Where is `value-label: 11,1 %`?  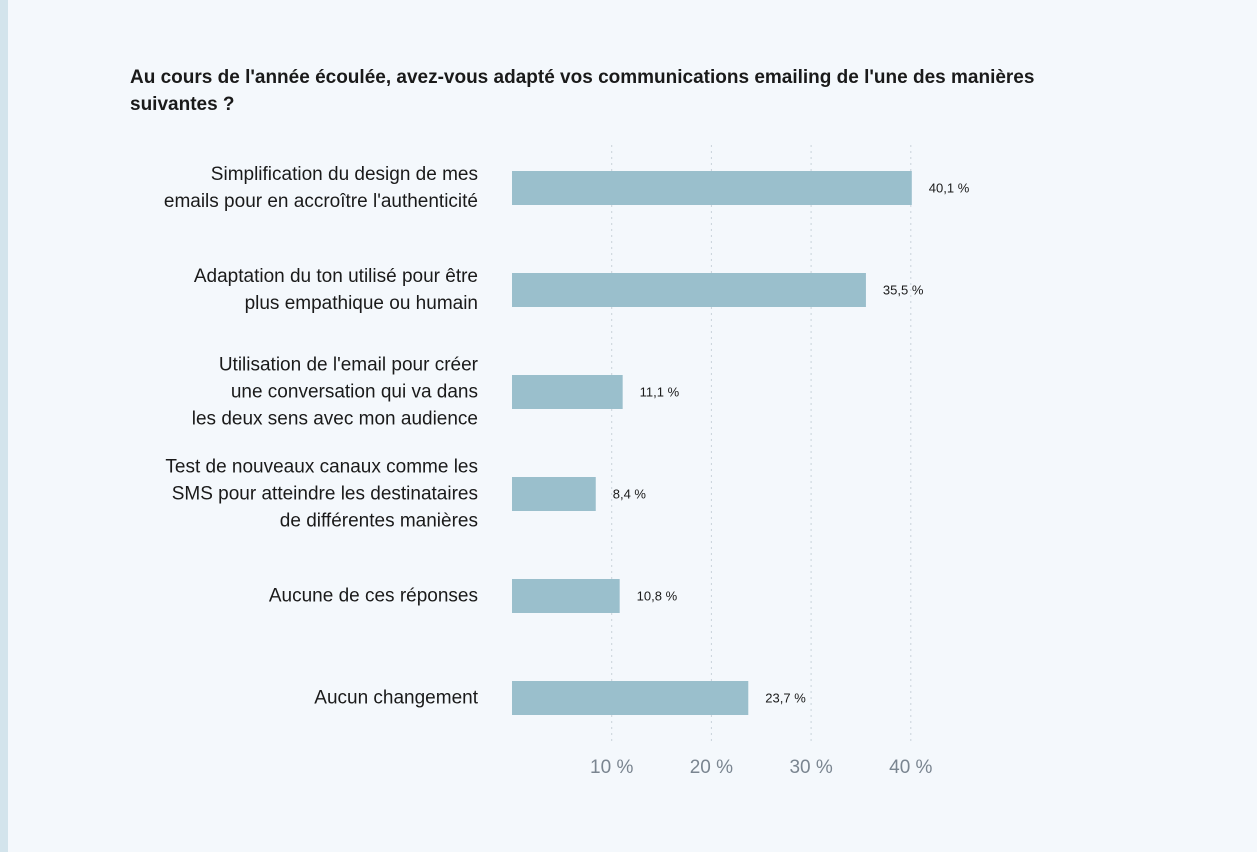
value-label: 11,1 % is located at coordinates (659, 392).